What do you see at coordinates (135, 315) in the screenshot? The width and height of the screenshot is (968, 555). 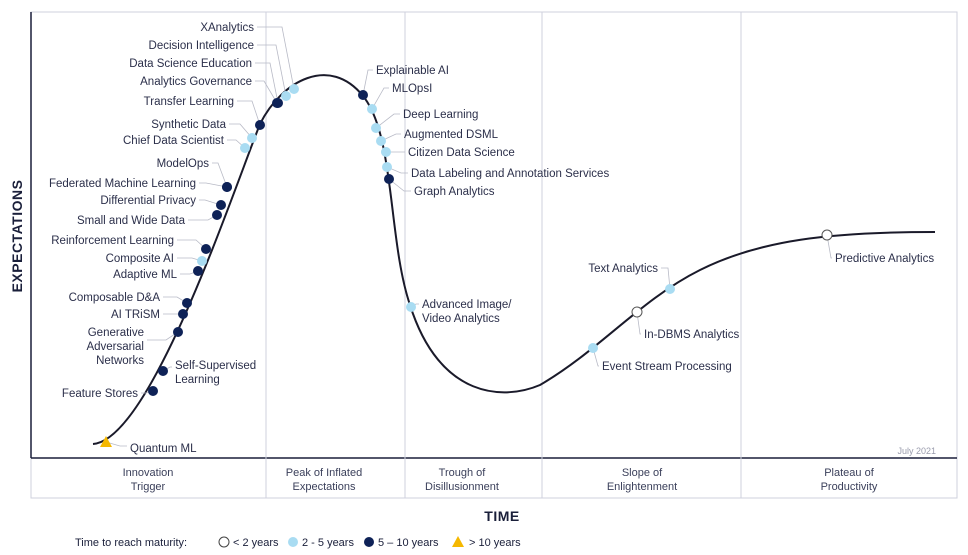 I see `label-ai-trism: AI TRiSM` at bounding box center [135, 315].